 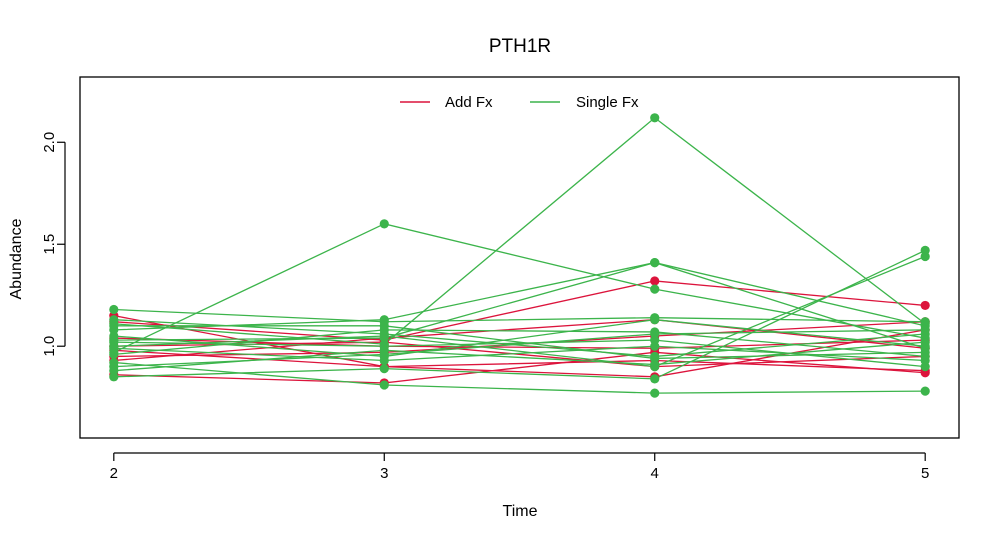 What do you see at coordinates (49, 142) in the screenshot?
I see `y-tick-label: 2.0` at bounding box center [49, 142].